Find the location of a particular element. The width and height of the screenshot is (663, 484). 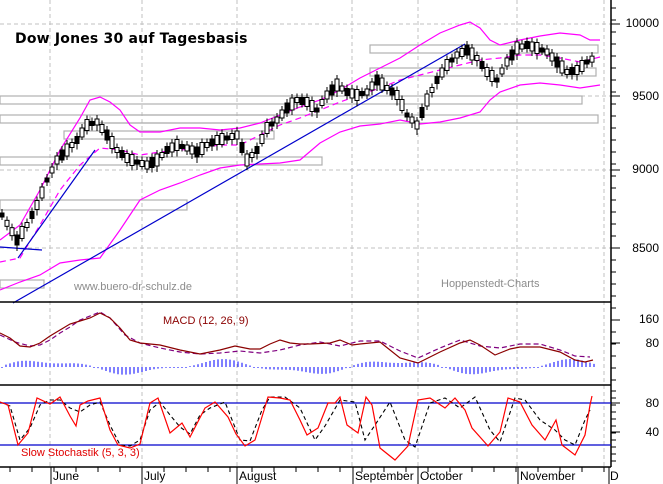

price-label-10000: 10000 is located at coordinates (642, 23).